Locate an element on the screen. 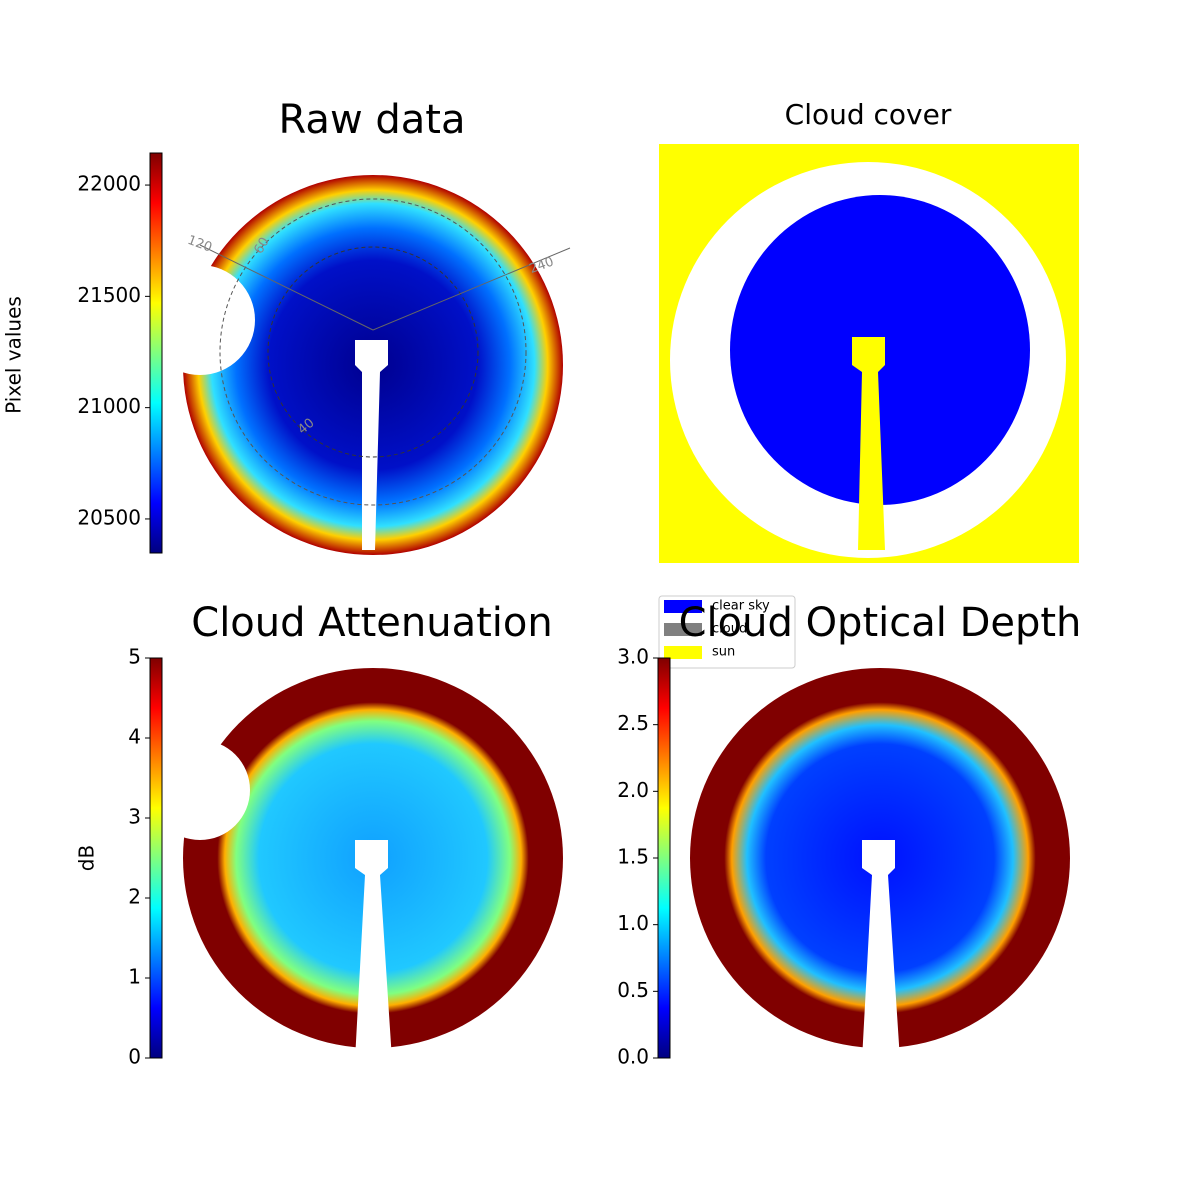 The height and width of the screenshot is (1200, 1200). colorbar-tick-label: 0.0 is located at coordinates (633, 1057).